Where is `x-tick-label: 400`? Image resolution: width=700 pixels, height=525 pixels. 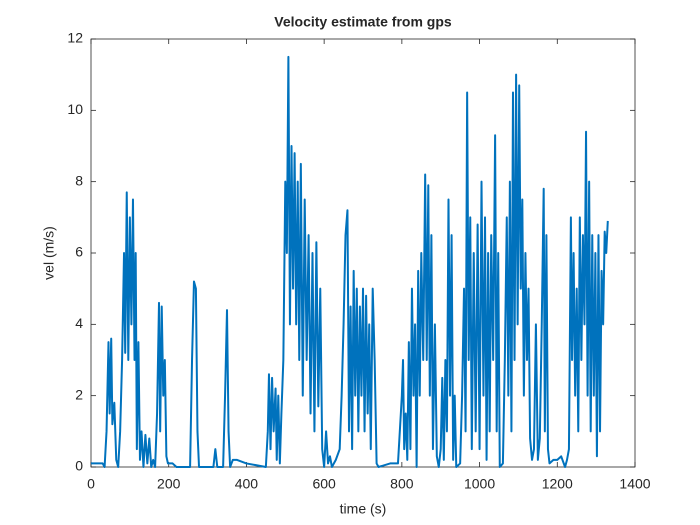
x-tick-label: 400 is located at coordinates (247, 484).